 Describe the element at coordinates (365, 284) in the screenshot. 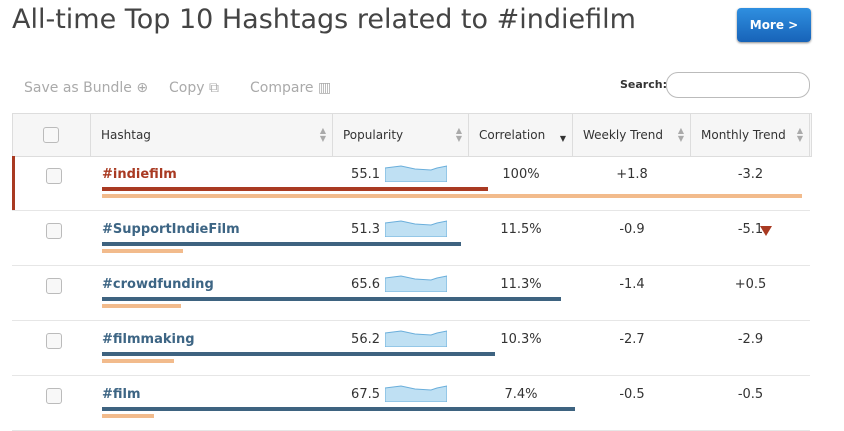

I see `popularity: 65.6` at that location.